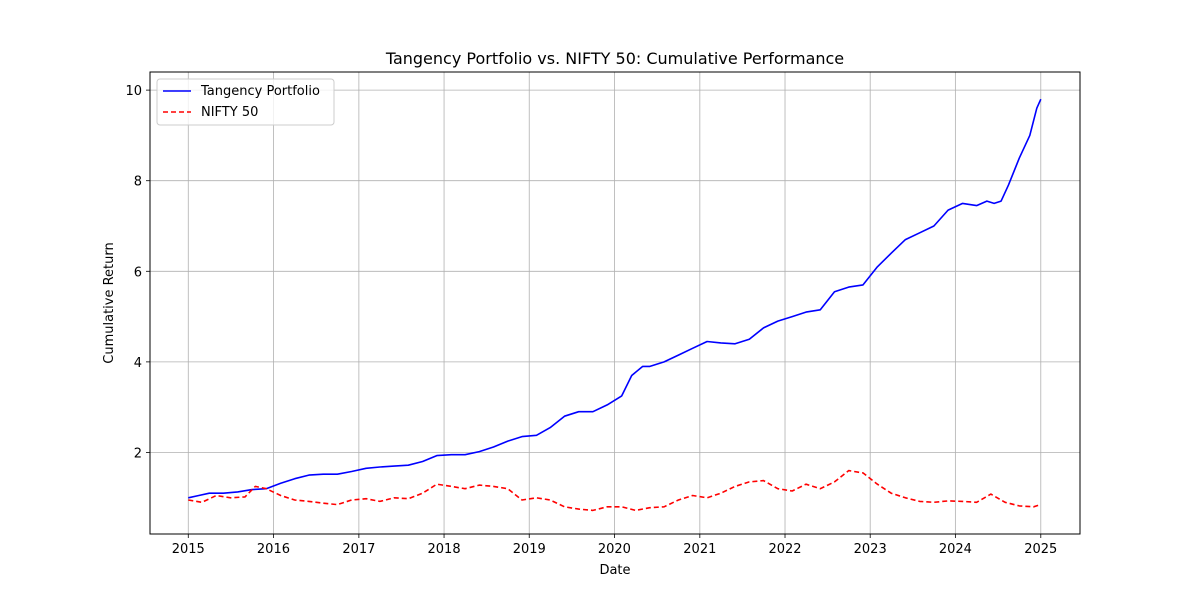 This screenshot has height=600, width=1200. I want to click on x-tick-label-2025: 2025, so click(1040, 549).